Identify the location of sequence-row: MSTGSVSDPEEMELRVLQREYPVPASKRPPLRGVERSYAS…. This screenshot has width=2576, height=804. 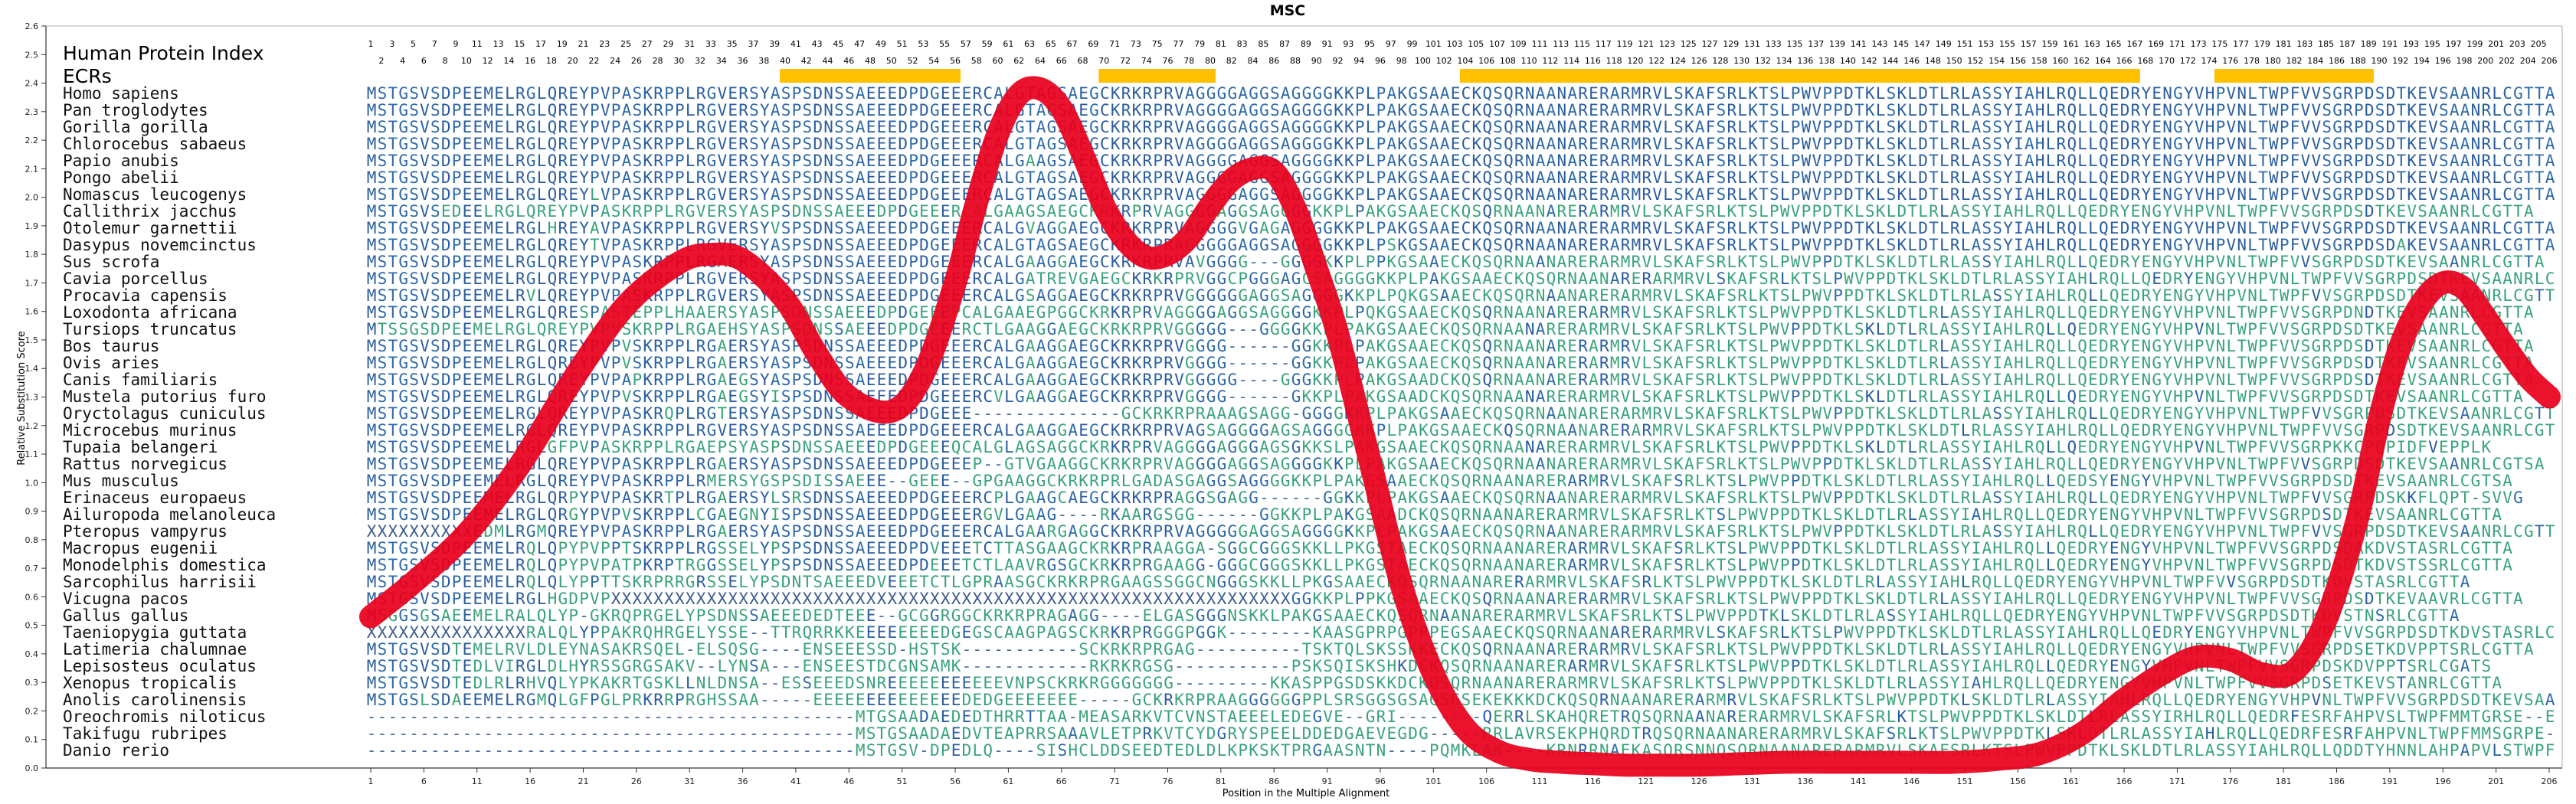
(1461, 295).